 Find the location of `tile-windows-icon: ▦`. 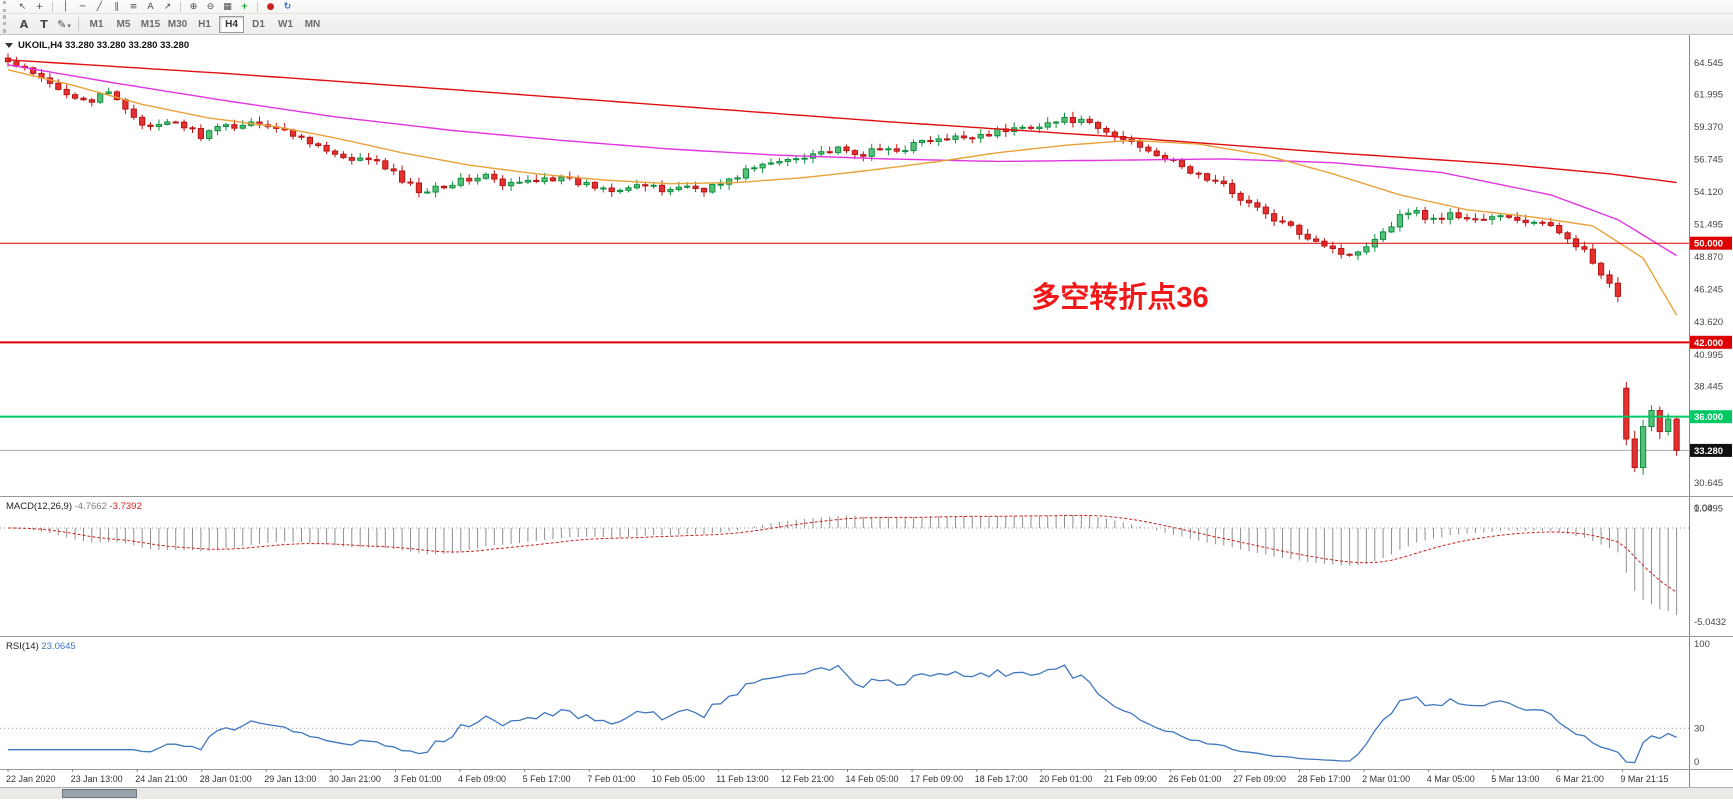

tile-windows-icon: ▦ is located at coordinates (227, 6).